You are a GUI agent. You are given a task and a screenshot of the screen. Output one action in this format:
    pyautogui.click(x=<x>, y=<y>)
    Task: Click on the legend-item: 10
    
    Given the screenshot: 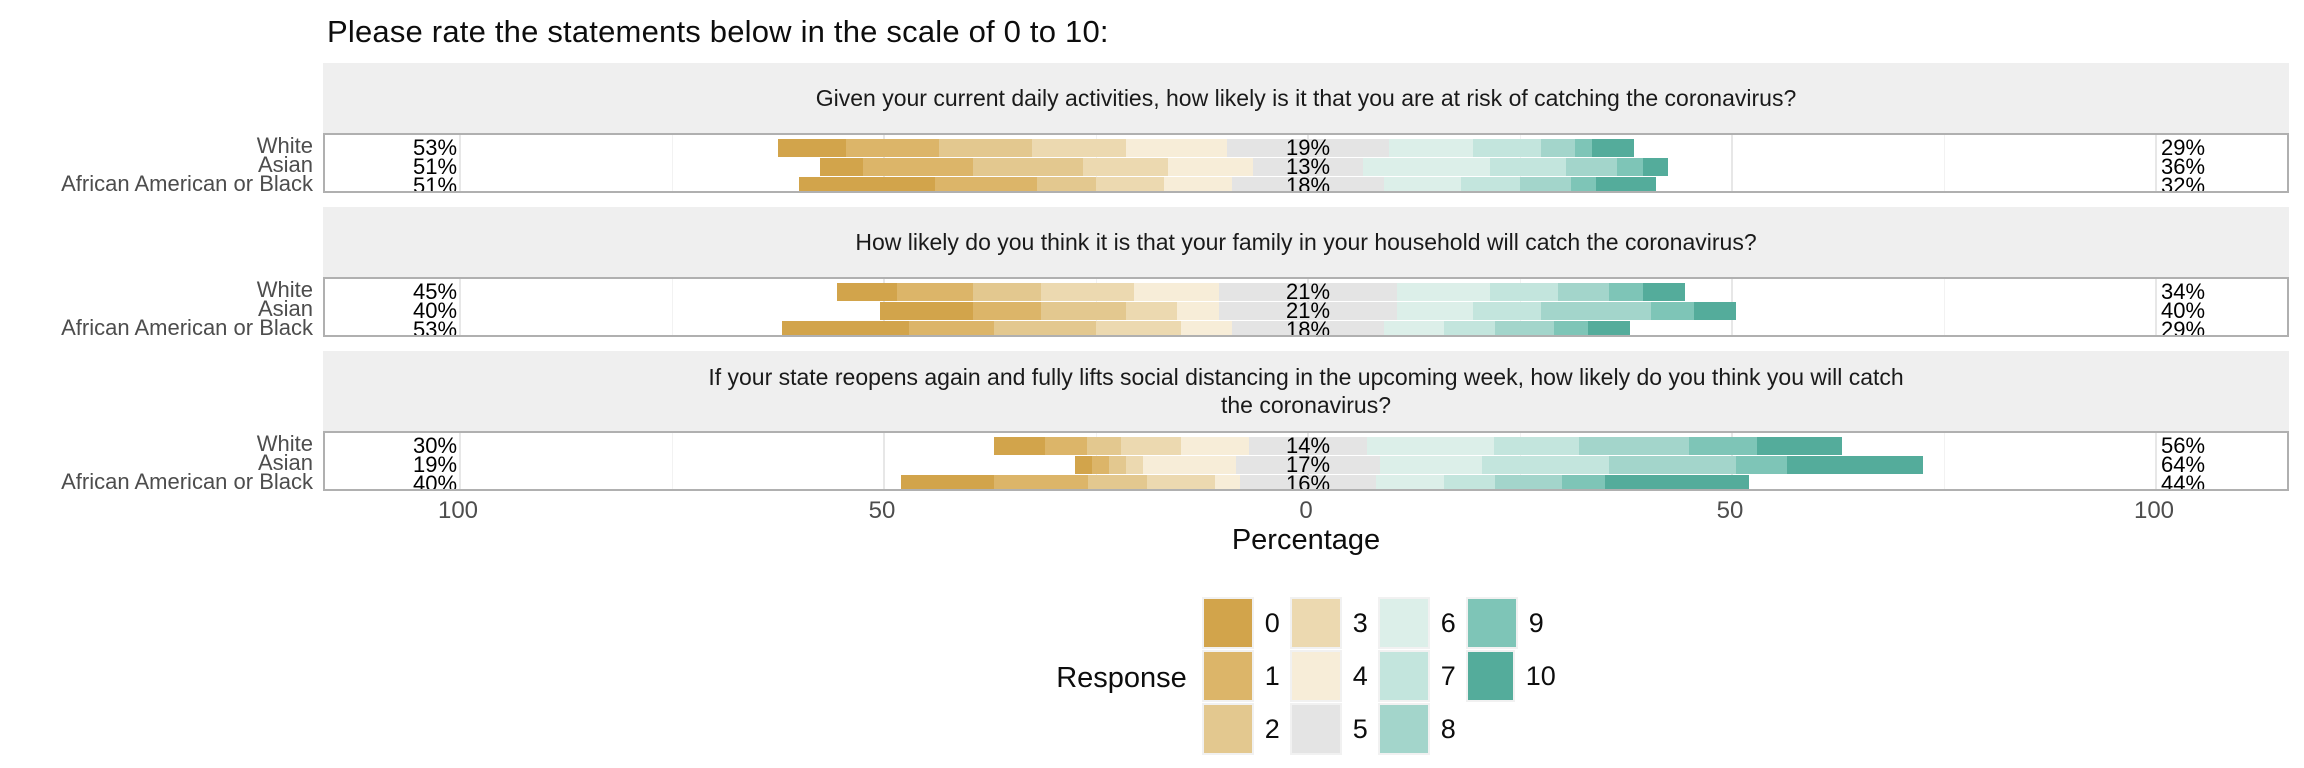 What is the action you would take?
    pyautogui.click(x=1510, y=676)
    